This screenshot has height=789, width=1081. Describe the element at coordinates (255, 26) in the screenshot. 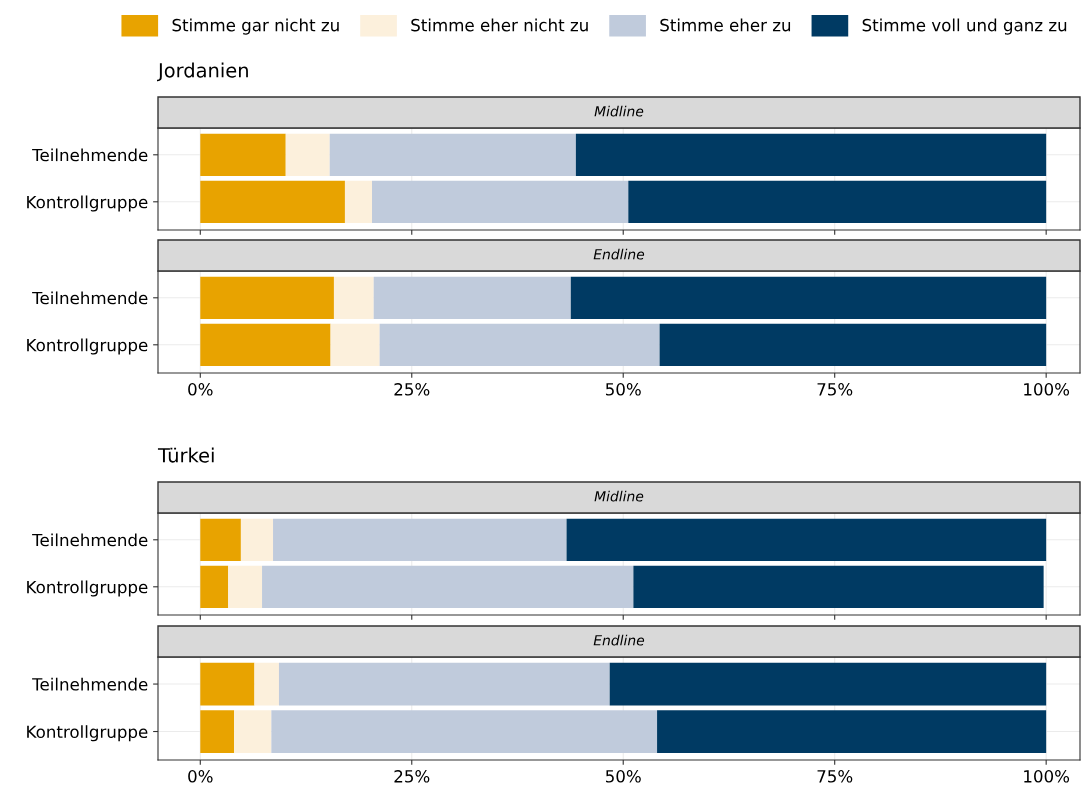

I see `legend-label: Stimme gar nicht zu` at that location.